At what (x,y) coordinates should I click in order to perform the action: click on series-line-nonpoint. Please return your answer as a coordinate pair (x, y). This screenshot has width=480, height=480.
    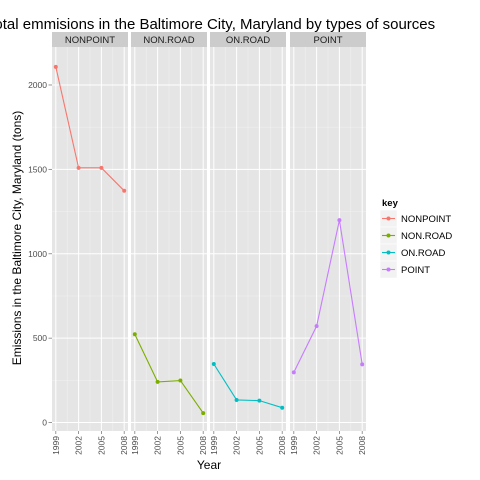
    Looking at the image, I should click on (90, 129).